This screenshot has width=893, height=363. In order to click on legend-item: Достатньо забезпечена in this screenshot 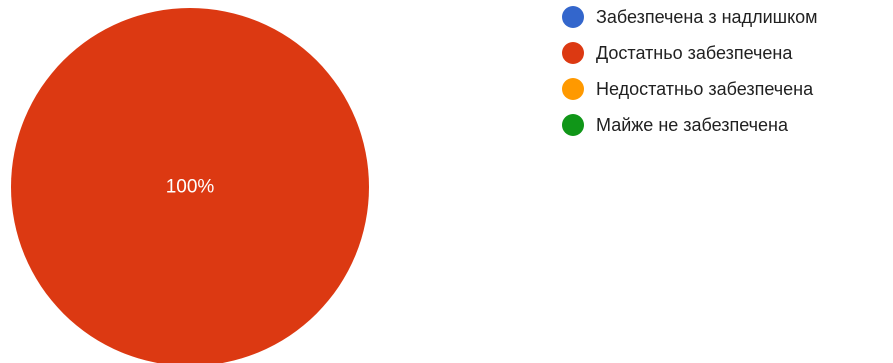, I will do `click(727, 53)`.